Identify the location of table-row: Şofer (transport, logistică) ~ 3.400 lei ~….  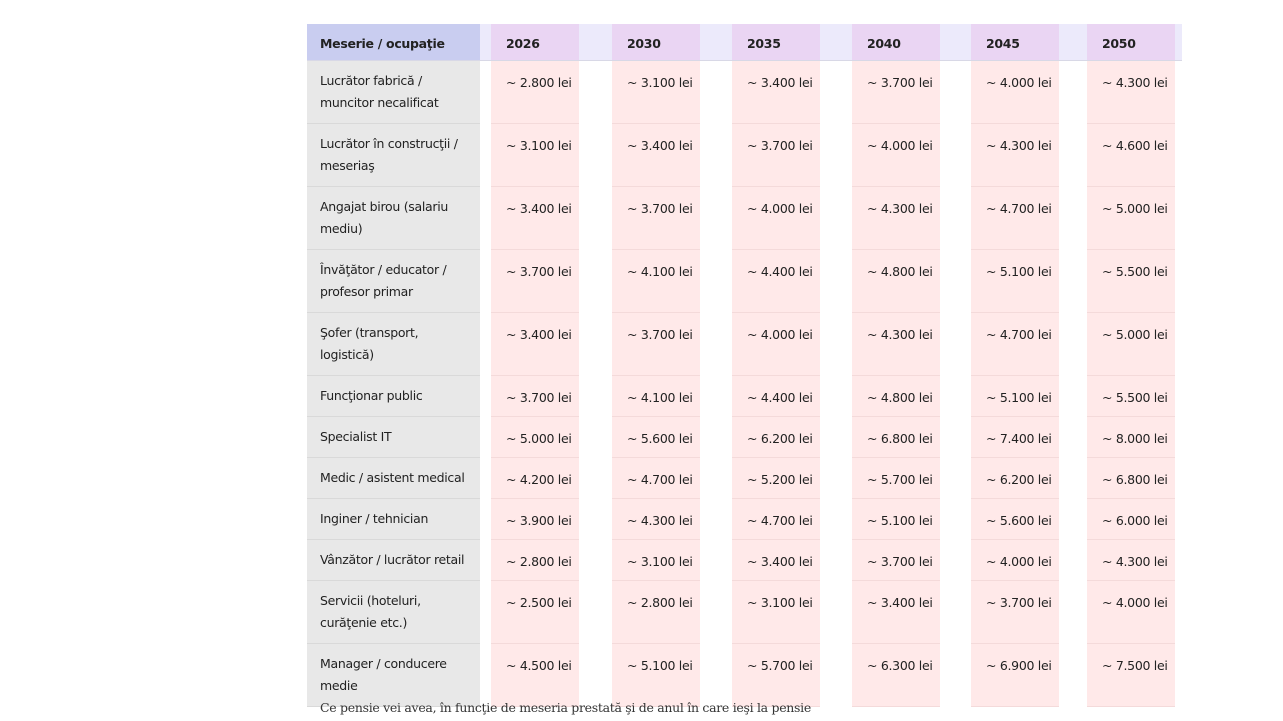
(744, 344).